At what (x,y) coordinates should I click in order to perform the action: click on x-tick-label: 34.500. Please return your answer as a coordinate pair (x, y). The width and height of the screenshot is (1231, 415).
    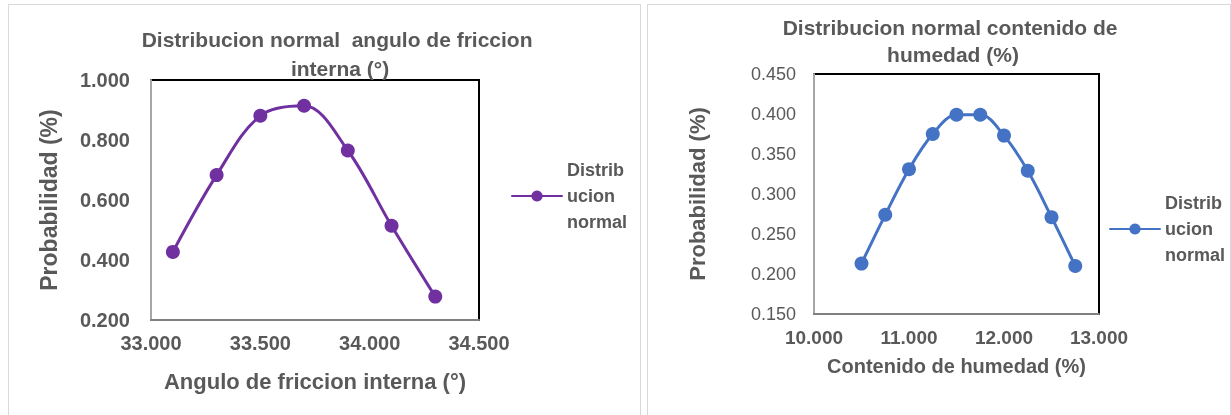
    Looking at the image, I should click on (479, 343).